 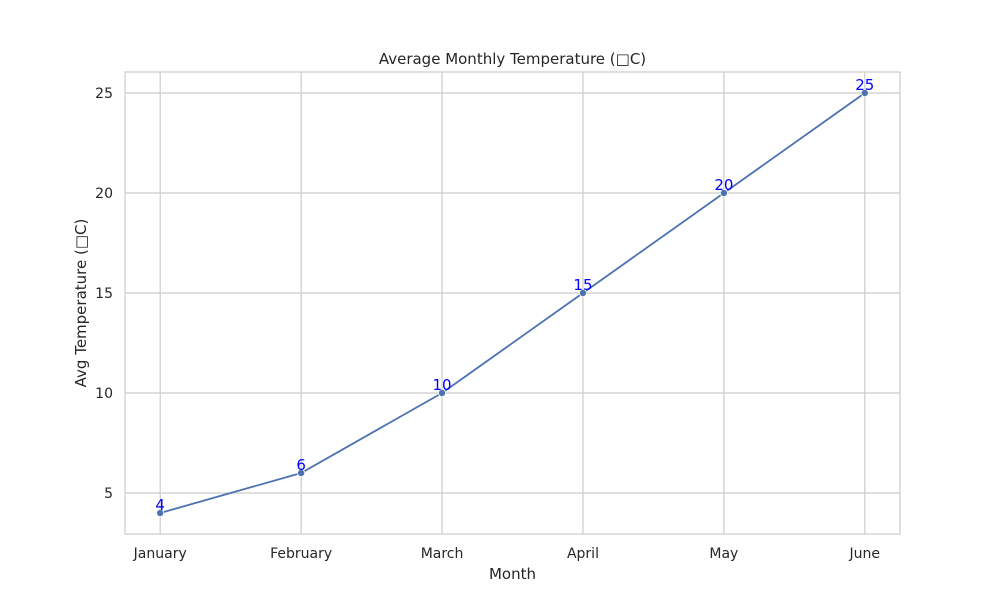 What do you see at coordinates (108, 494) in the screenshot?
I see `y-tick-label: 5` at bounding box center [108, 494].